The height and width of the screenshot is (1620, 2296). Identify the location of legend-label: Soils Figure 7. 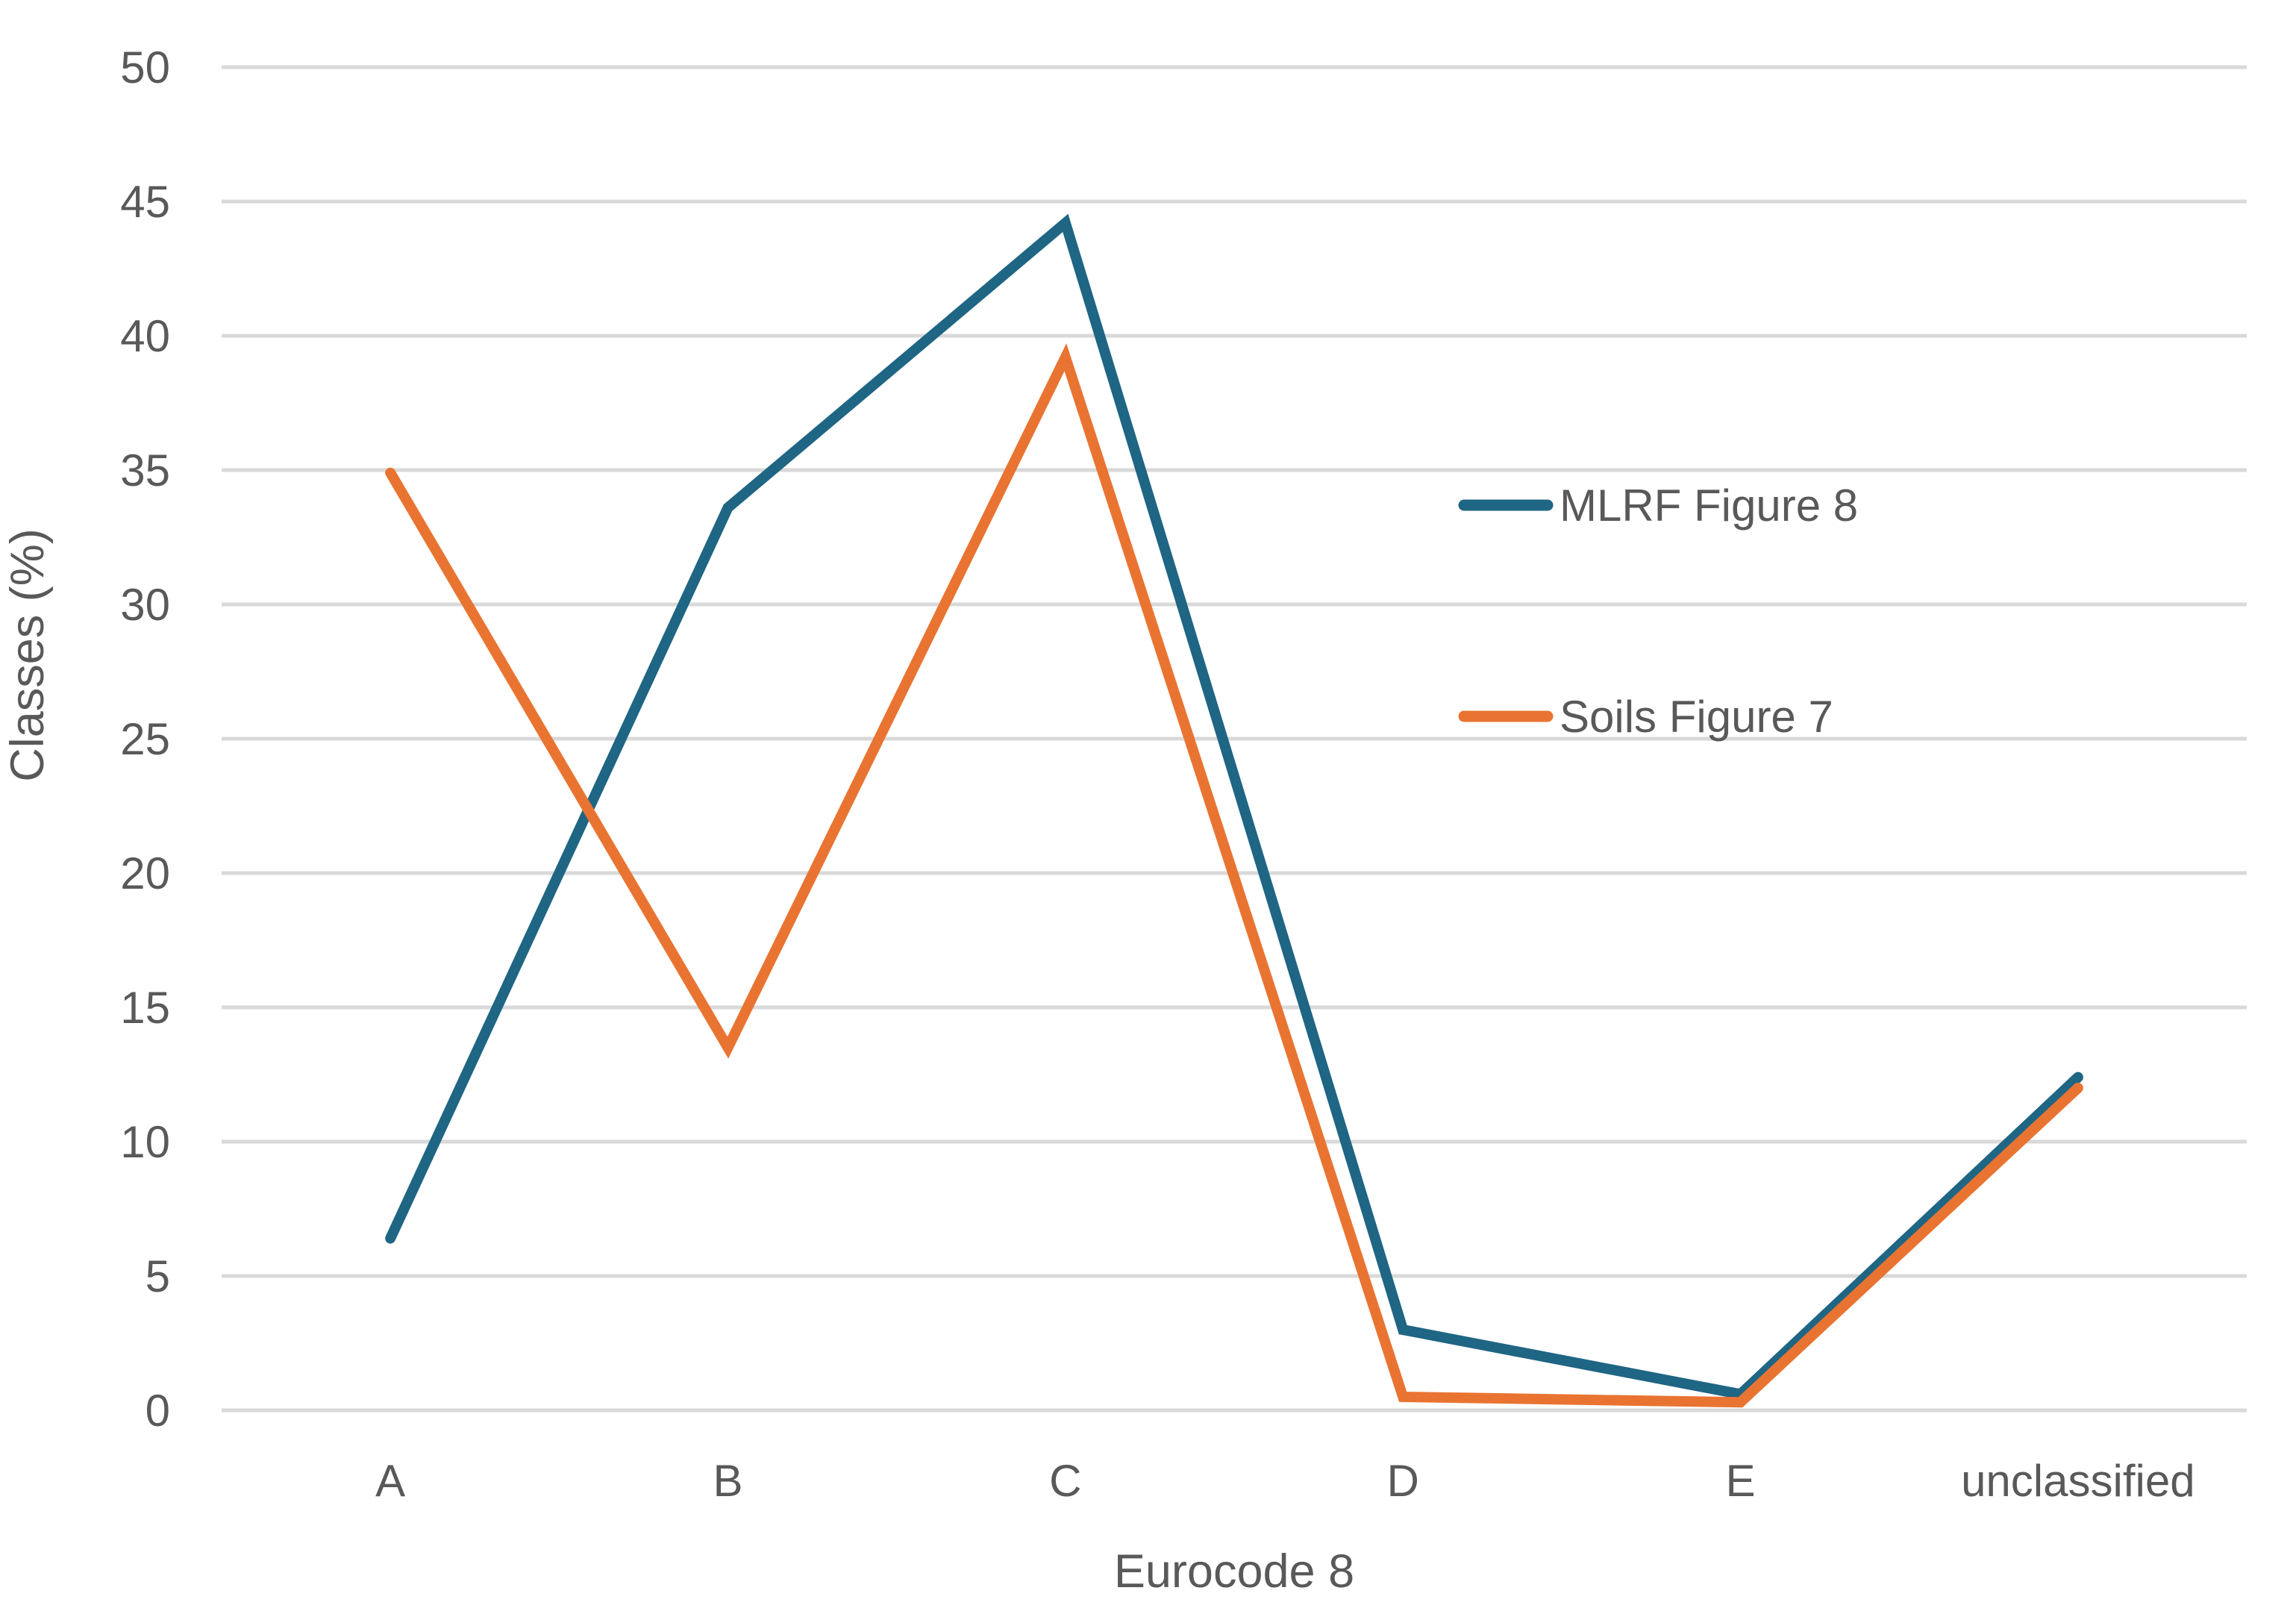
(1697, 717).